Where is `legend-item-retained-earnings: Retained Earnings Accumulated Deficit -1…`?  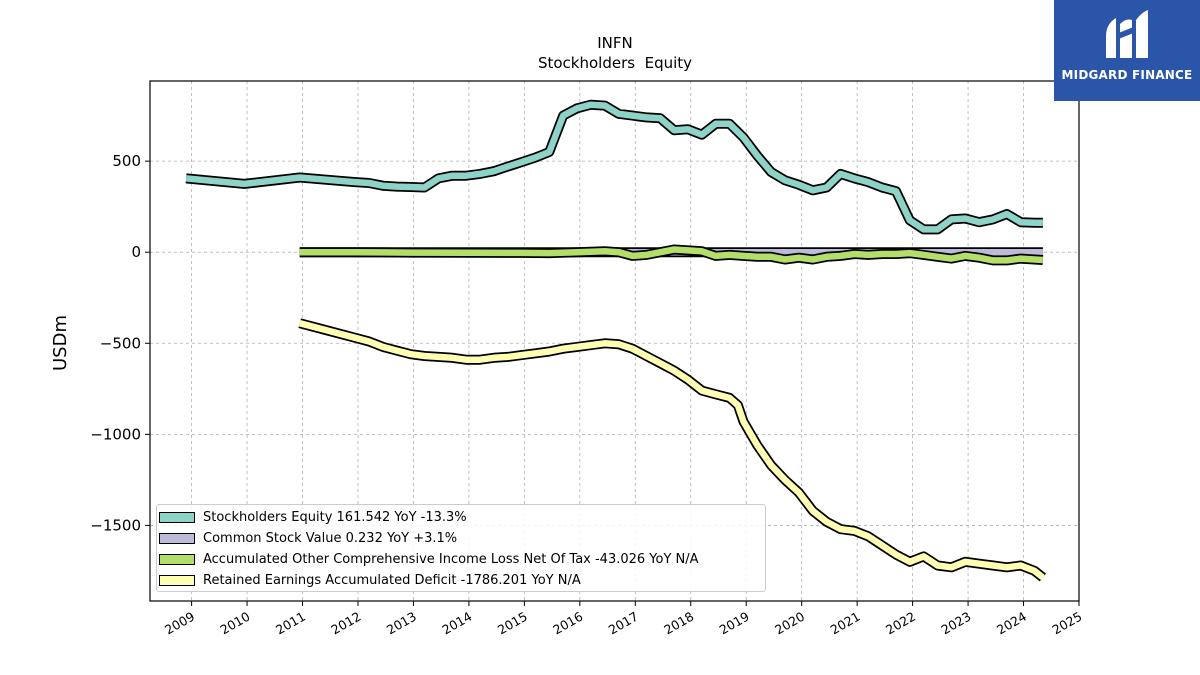 legend-item-retained-earnings: Retained Earnings Accumulated Deficit -1… is located at coordinates (370, 580).